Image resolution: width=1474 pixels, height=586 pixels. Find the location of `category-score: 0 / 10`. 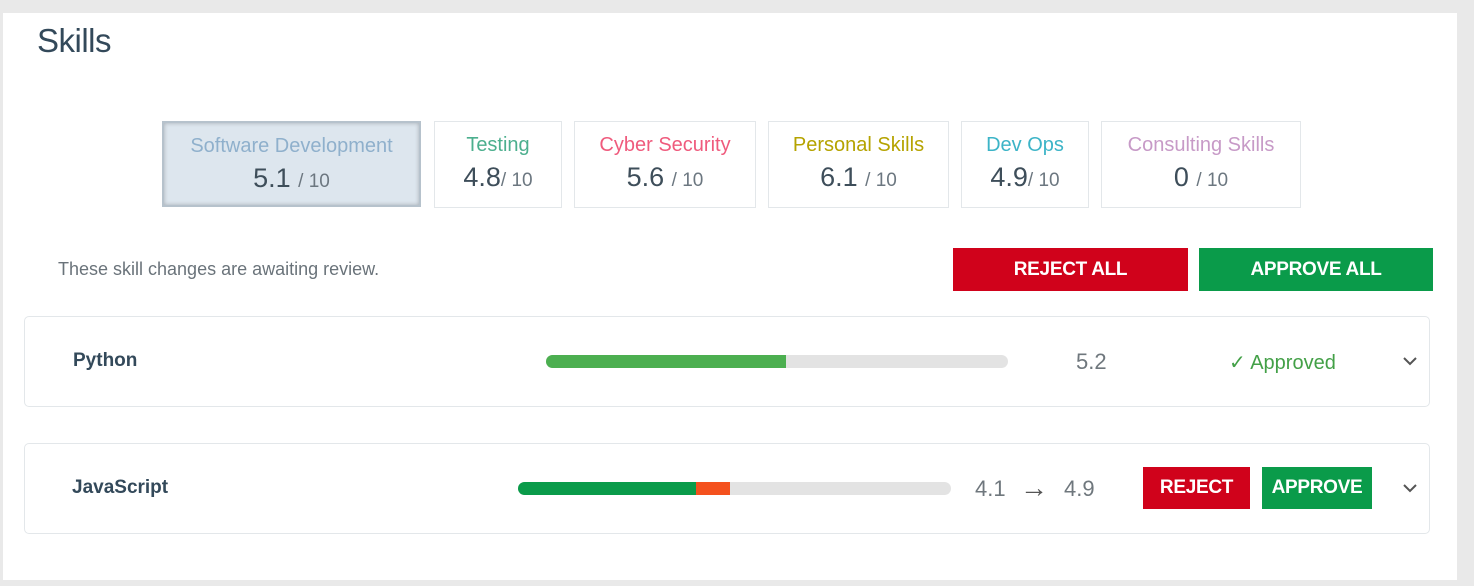

category-score: 0 / 10 is located at coordinates (1201, 177).